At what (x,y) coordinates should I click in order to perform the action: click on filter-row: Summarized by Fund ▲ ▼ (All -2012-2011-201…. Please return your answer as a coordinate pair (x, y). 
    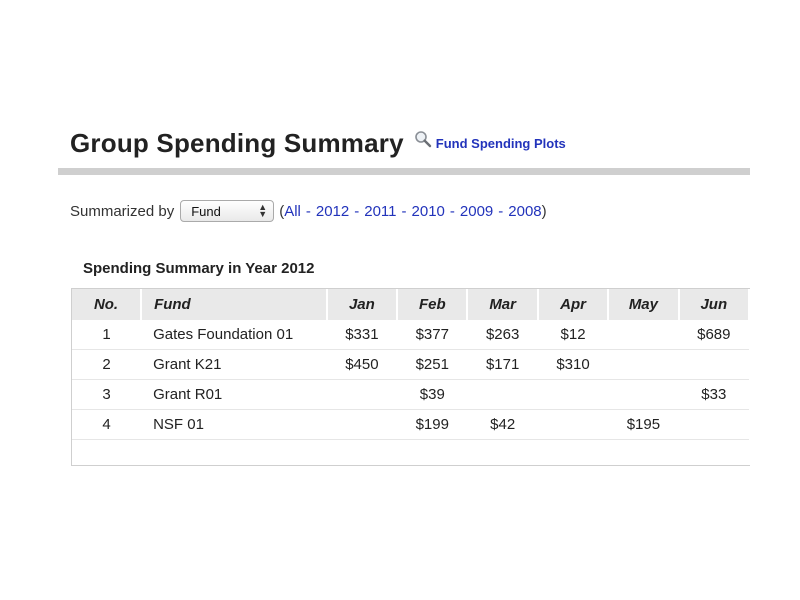
    Looking at the image, I should click on (308, 211).